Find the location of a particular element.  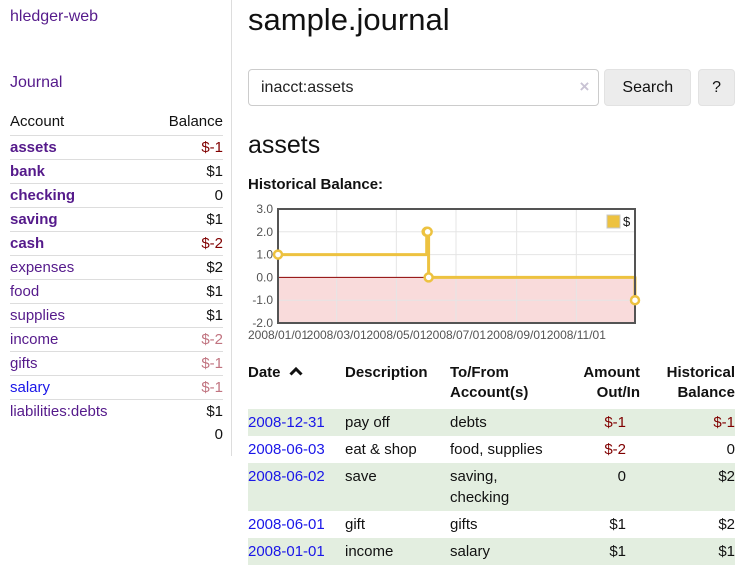

help-button: ? is located at coordinates (716, 87).